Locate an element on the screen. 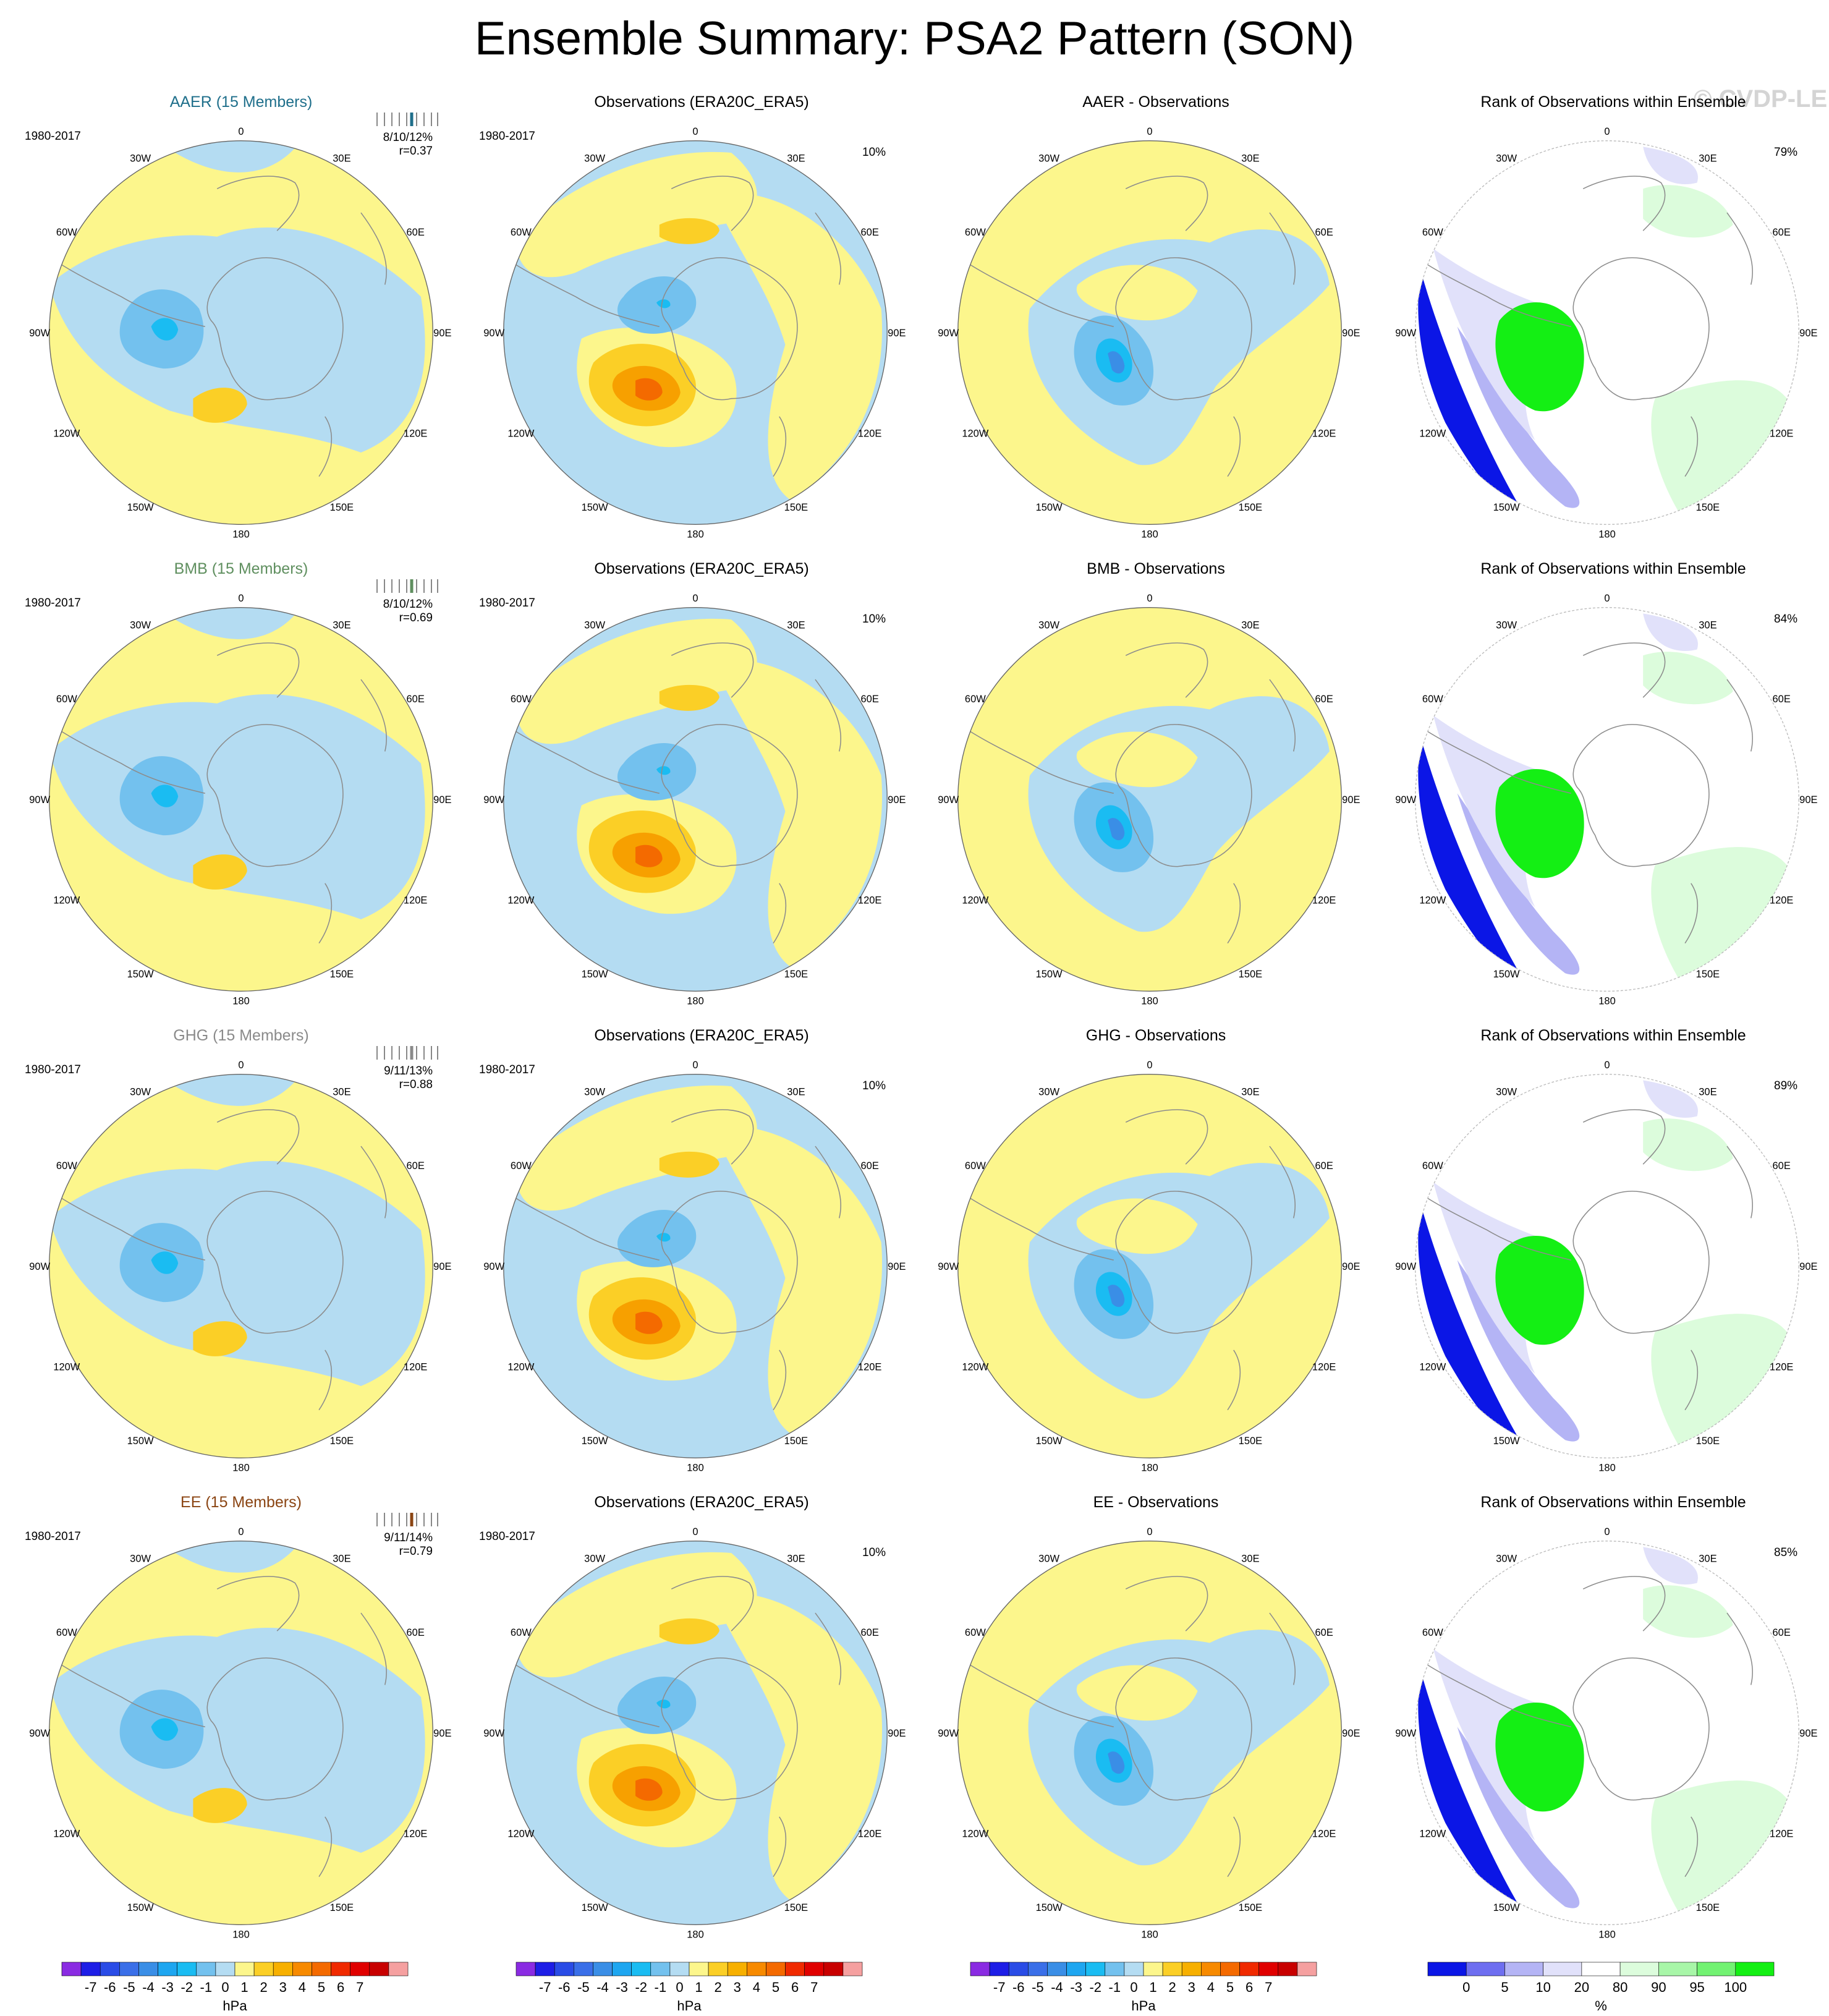 The width and height of the screenshot is (1829, 2016). colorbar-tick: 4 is located at coordinates (1211, 1987).